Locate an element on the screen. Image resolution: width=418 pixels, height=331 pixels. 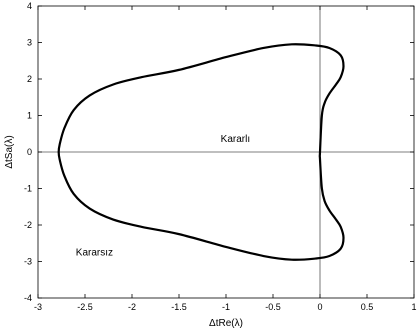
x-tick-label: -2.5 is located at coordinates (85, 307).